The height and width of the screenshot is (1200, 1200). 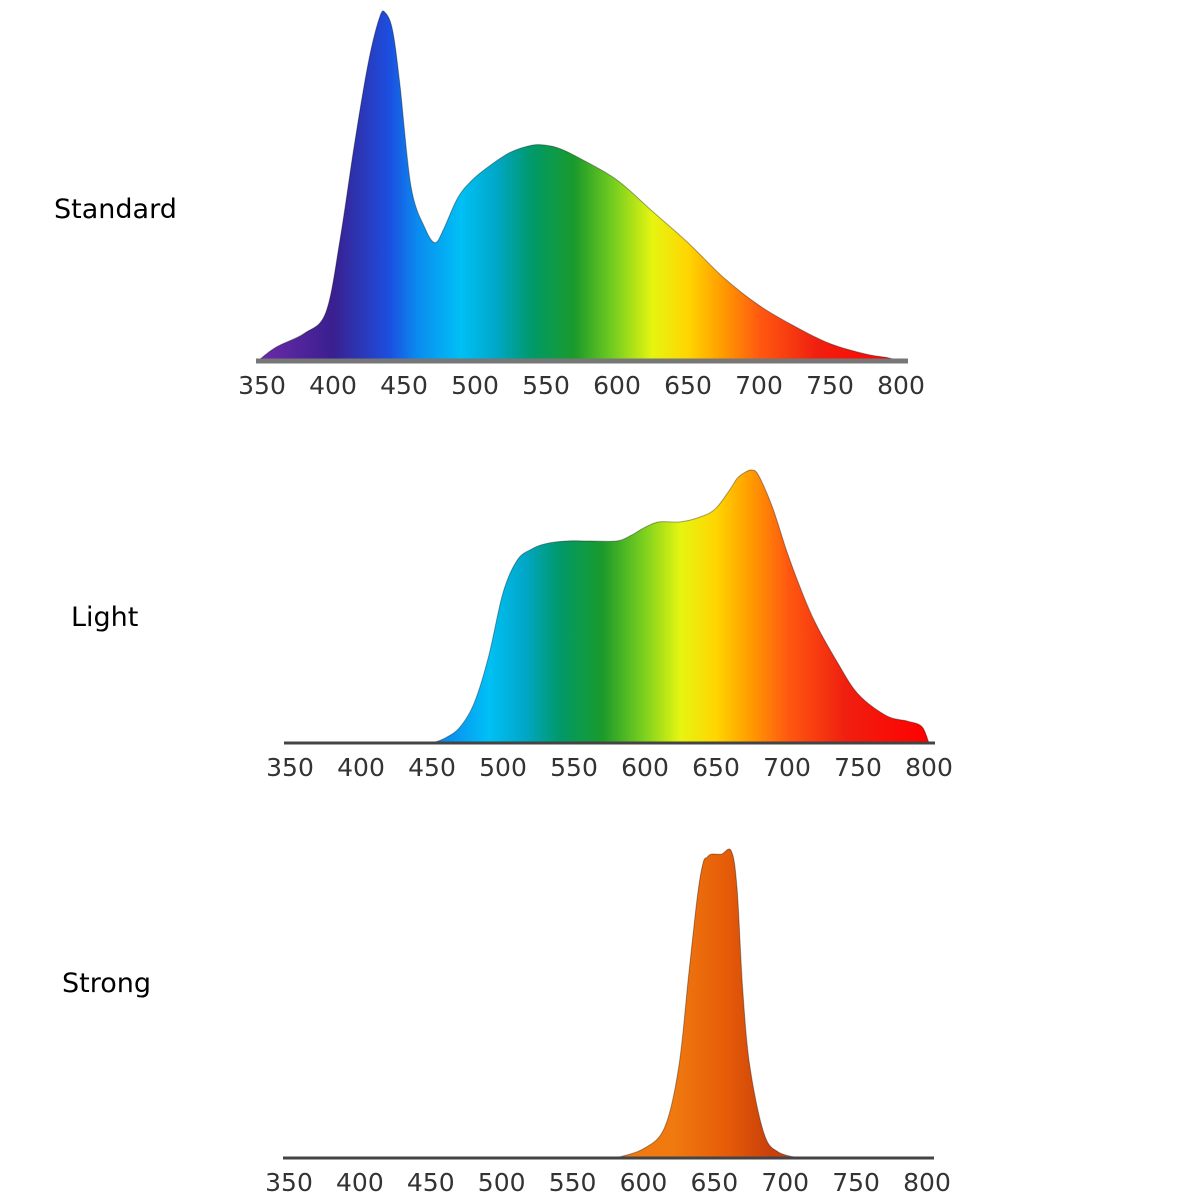 I want to click on tick-label-light-550: 550, so click(x=574, y=767).